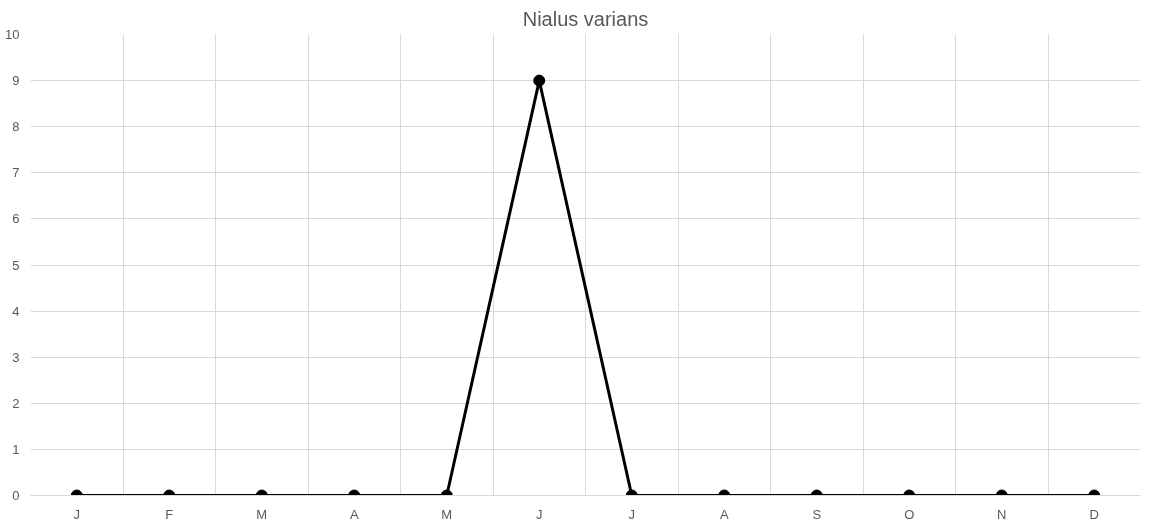 The width and height of the screenshot is (1168, 532). Describe the element at coordinates (585, 18) in the screenshot. I see `chart-title: Nialus varians` at that location.